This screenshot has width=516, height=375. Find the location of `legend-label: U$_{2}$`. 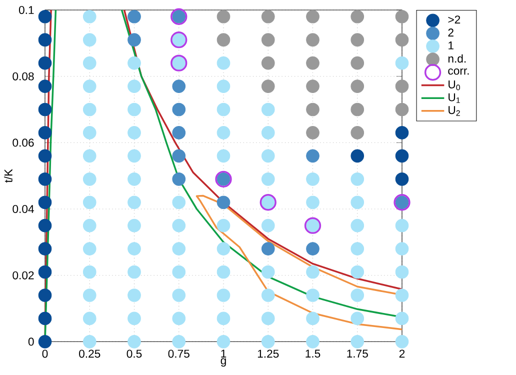

legend-label: U$_{2}$ is located at coordinates (454, 111).